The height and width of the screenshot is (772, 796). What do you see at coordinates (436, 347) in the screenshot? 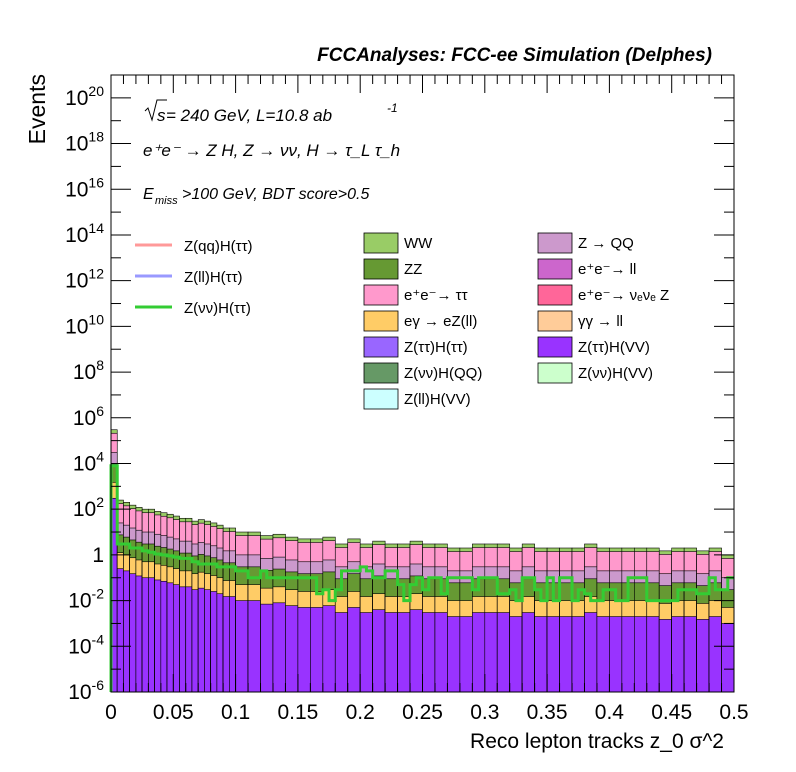
I see `legend-label: Z(ττ)H(ττ)` at bounding box center [436, 347].